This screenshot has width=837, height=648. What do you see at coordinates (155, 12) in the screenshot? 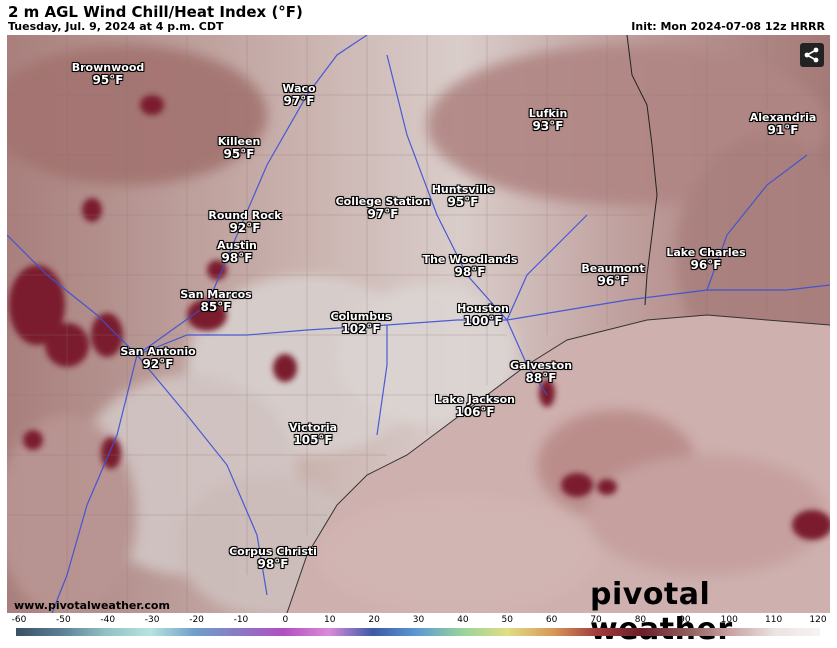
I see `map-title: 2 m AGL Wind Chill/Heat Index (°F)` at bounding box center [155, 12].